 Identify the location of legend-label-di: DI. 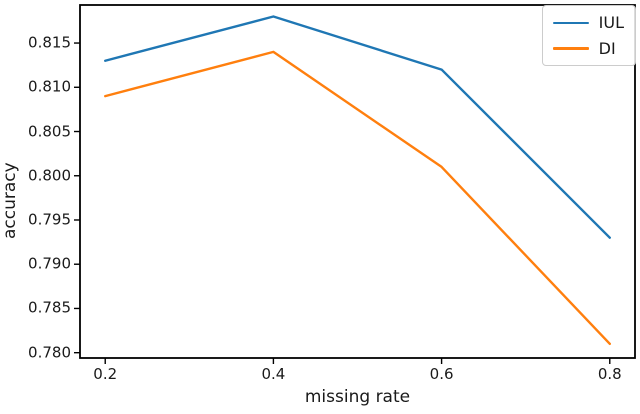
(607, 48).